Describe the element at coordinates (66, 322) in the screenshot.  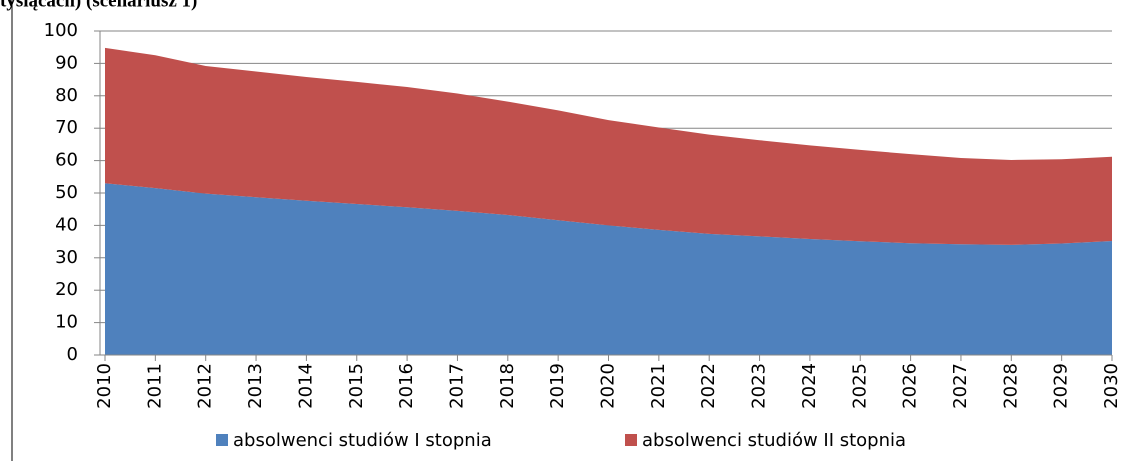
I see `y-tick-label: 10` at that location.